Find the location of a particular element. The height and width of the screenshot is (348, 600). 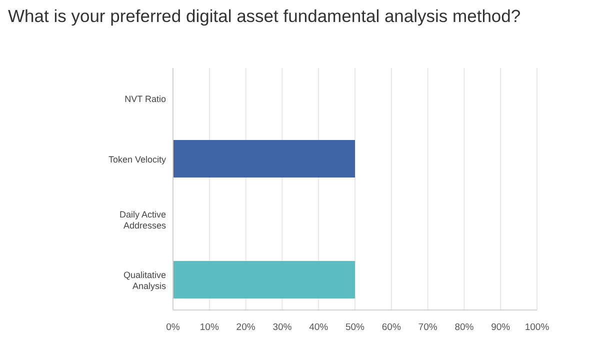

x-tick-label: 50% is located at coordinates (355, 327).